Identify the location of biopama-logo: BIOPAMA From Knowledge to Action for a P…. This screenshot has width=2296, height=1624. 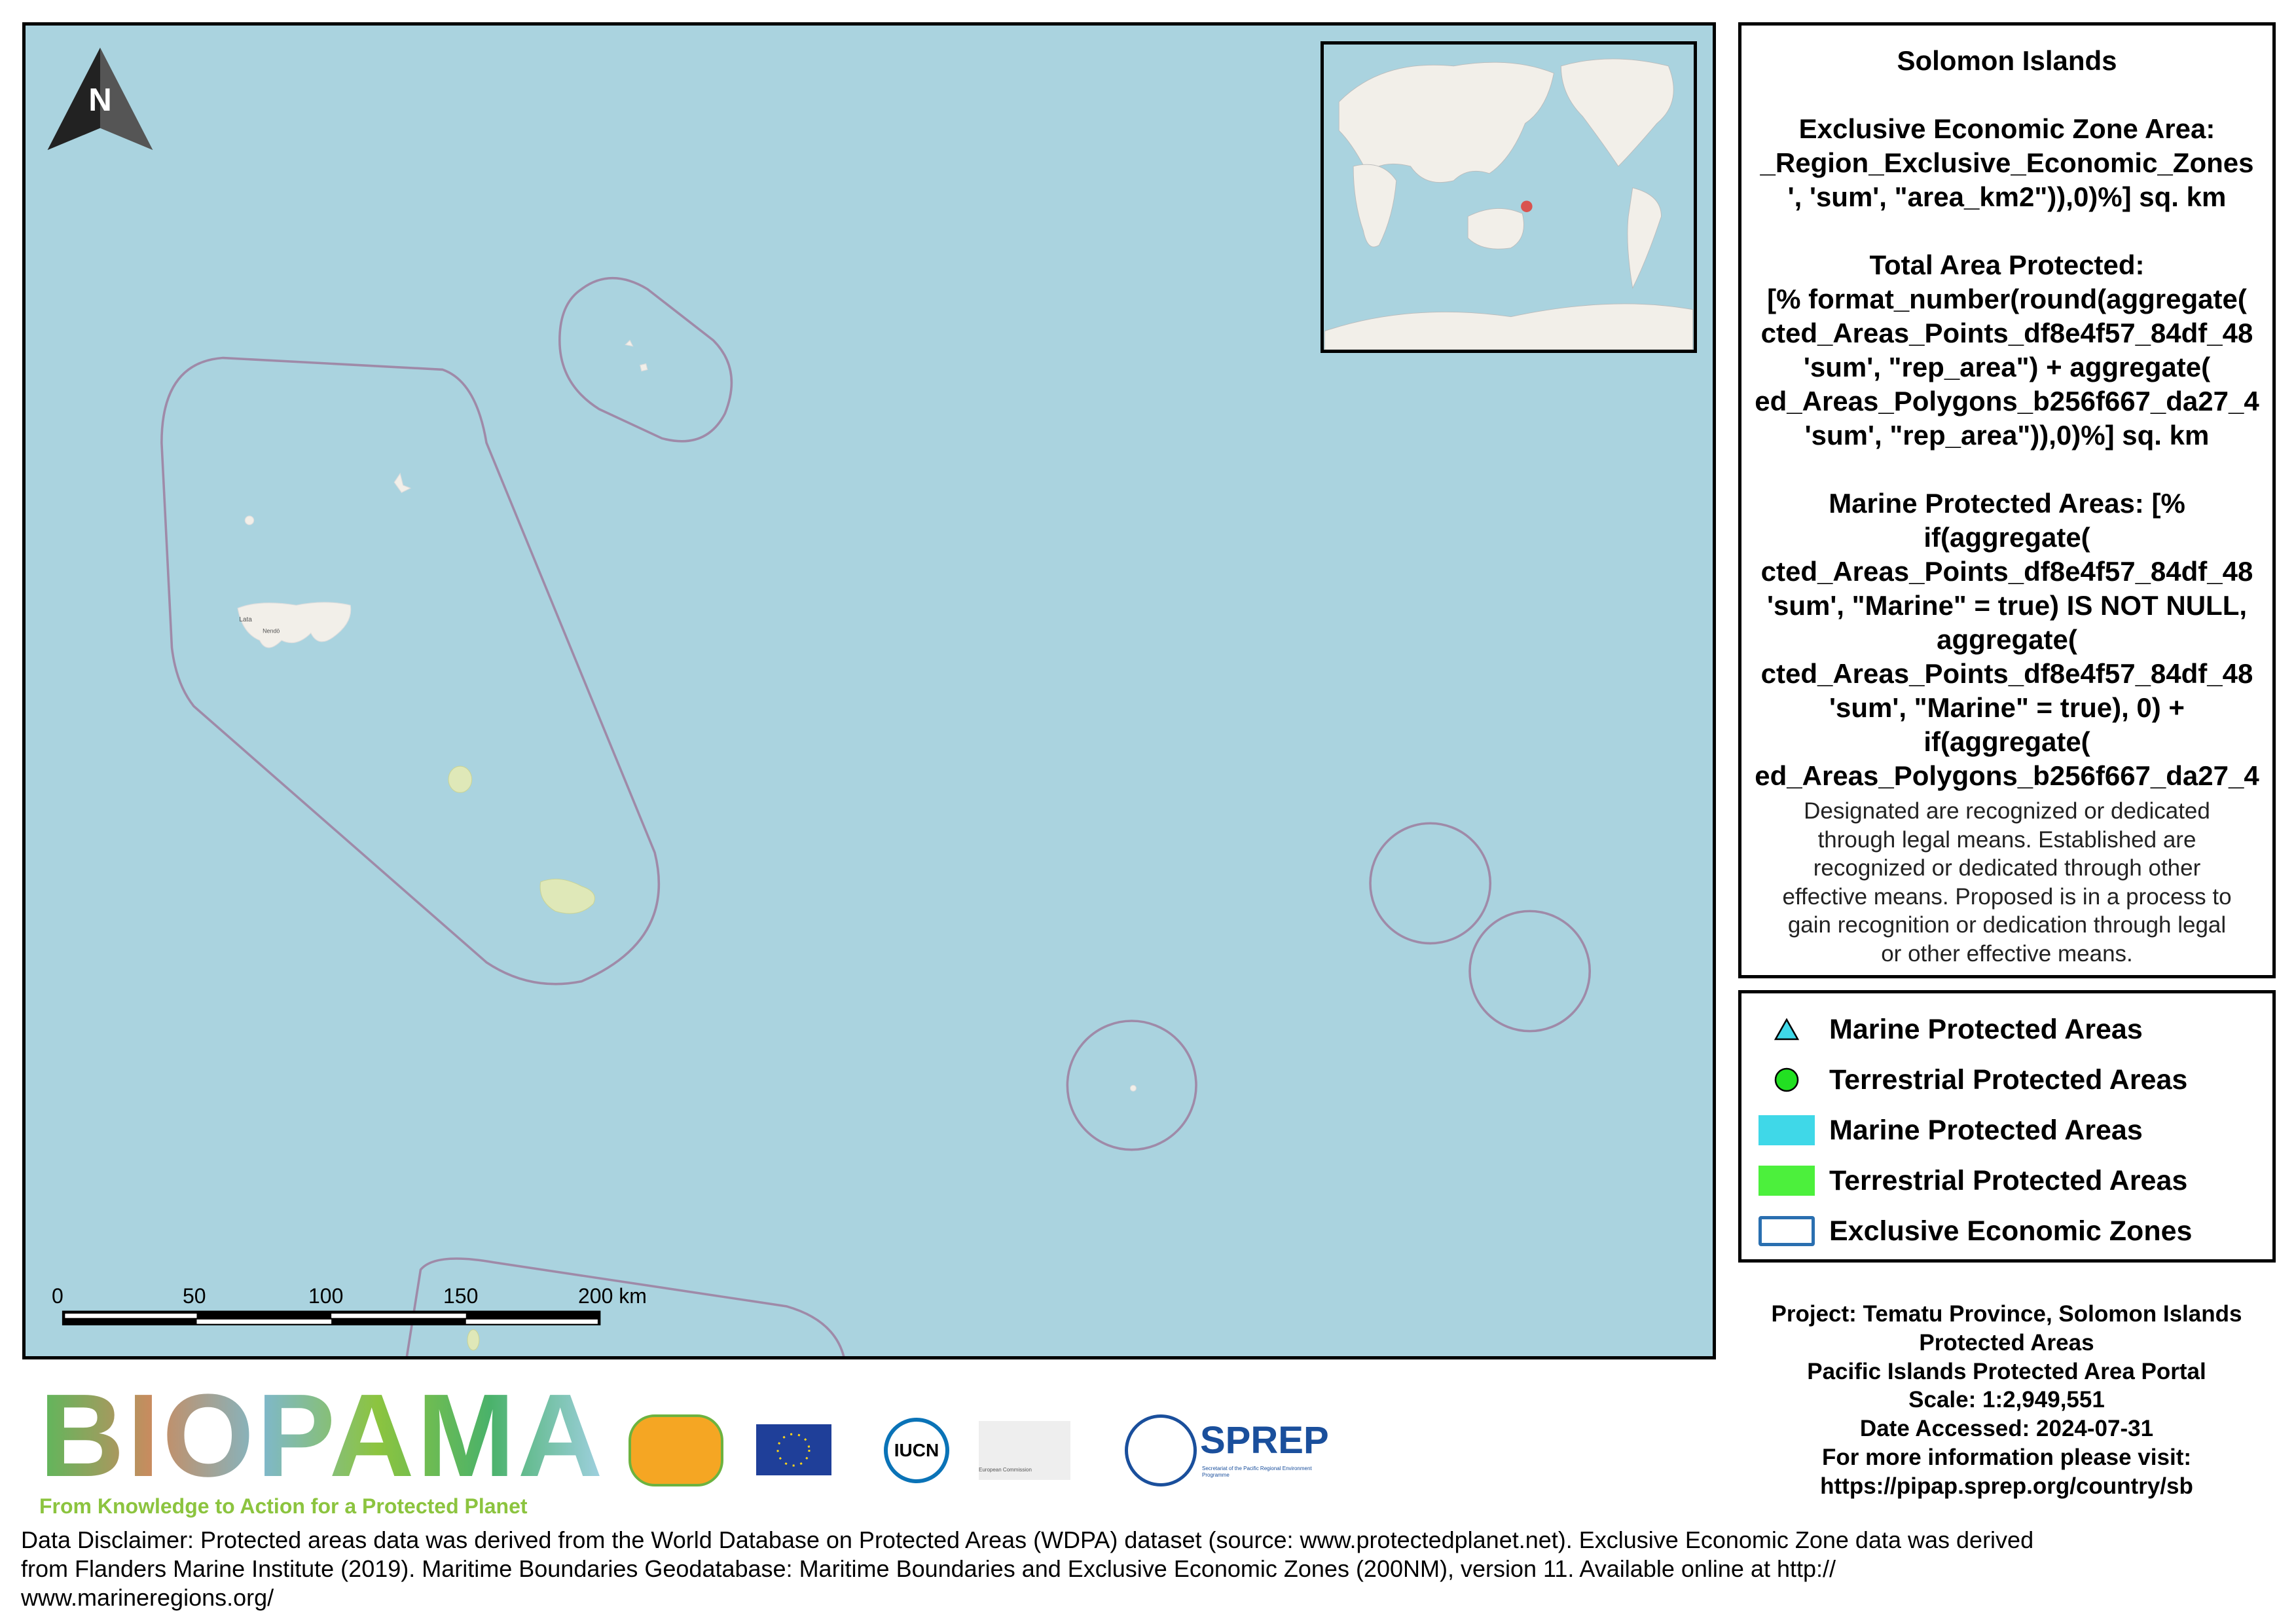
(322, 1444).